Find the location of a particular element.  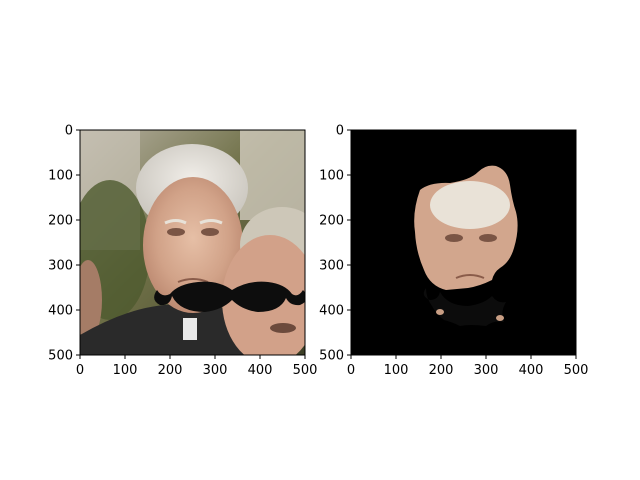

right-xtick-label: 500 is located at coordinates (576, 370).